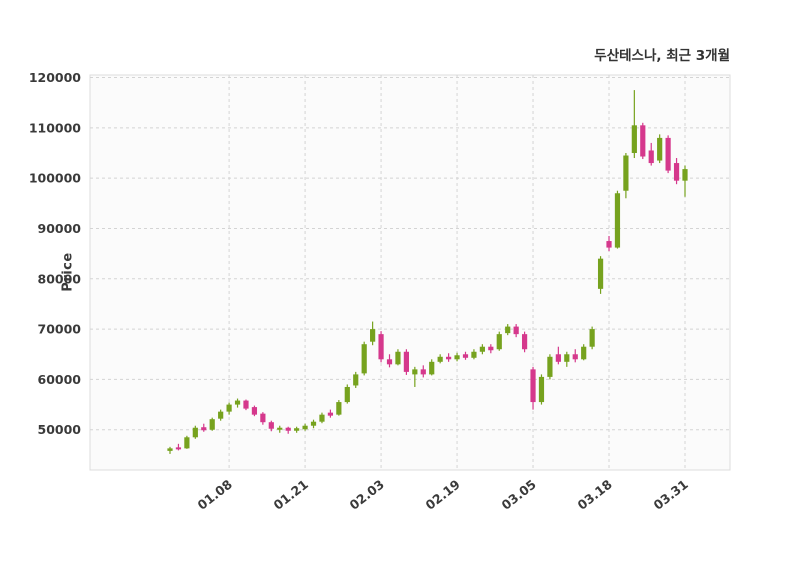 This screenshot has width=800, height=575. I want to click on svg-text: 01.08, so click(215, 495).